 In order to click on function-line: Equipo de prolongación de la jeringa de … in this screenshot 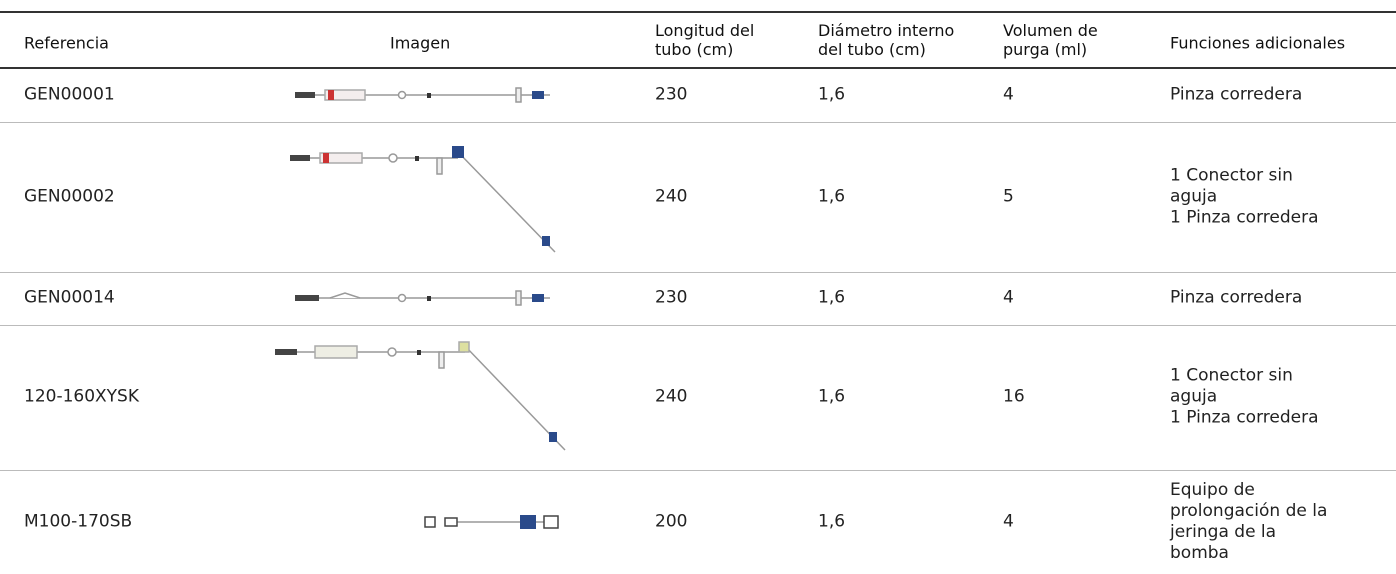, I will do `click(1249, 521)`.